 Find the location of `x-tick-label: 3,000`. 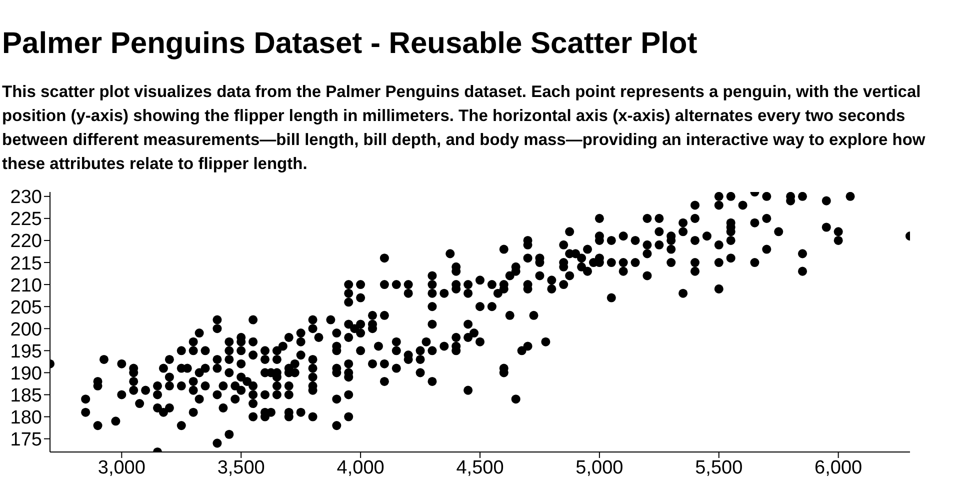

x-tick-label: 3,000 is located at coordinates (122, 467).